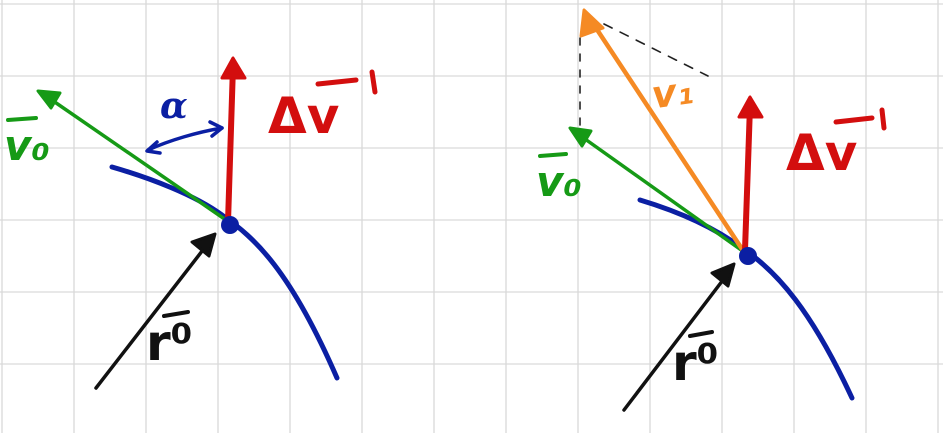 This screenshot has width=943, height=433. Describe the element at coordinates (174, 106) in the screenshot. I see `angle-label-left: α` at that location.